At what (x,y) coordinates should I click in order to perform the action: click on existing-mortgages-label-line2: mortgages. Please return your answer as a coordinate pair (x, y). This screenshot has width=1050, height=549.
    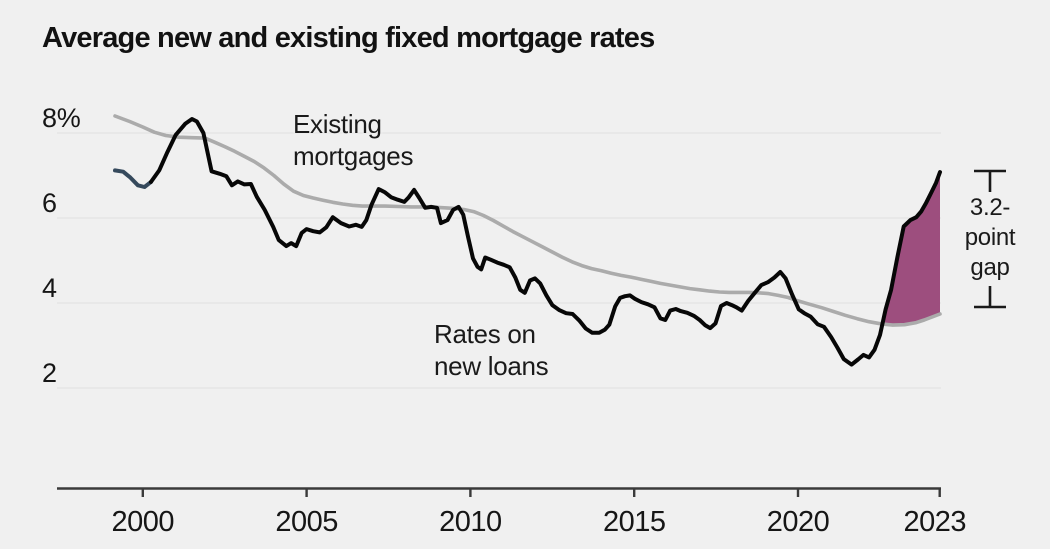
    Looking at the image, I should click on (353, 156).